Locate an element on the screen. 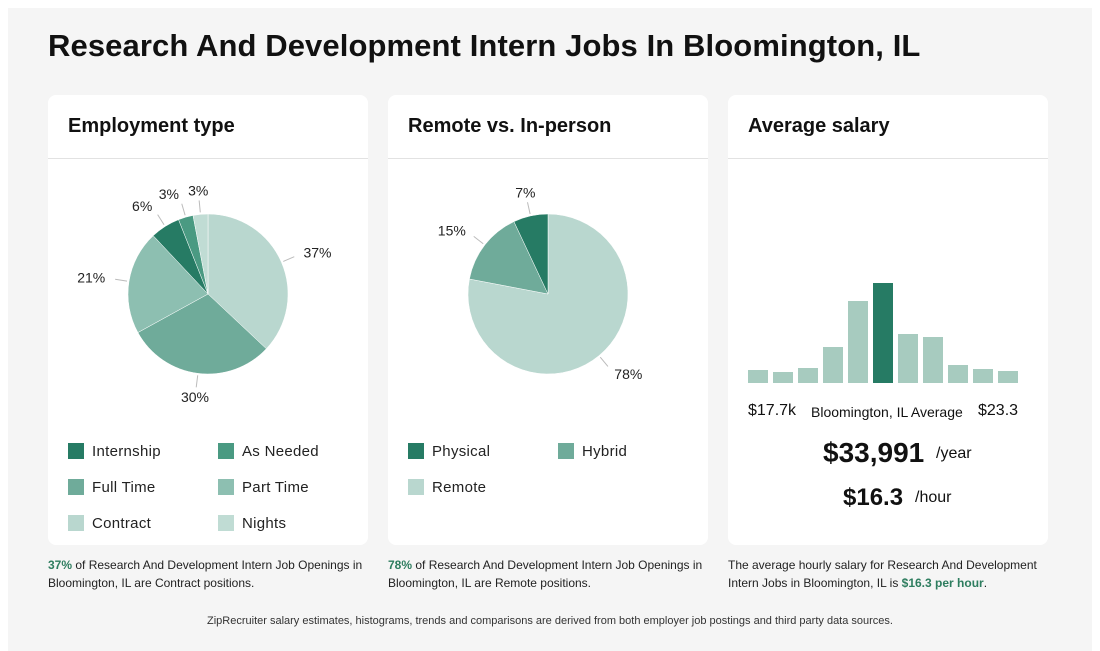 The height and width of the screenshot is (651, 1100). legend-item-as-needed: As Needed is located at coordinates (268, 451).